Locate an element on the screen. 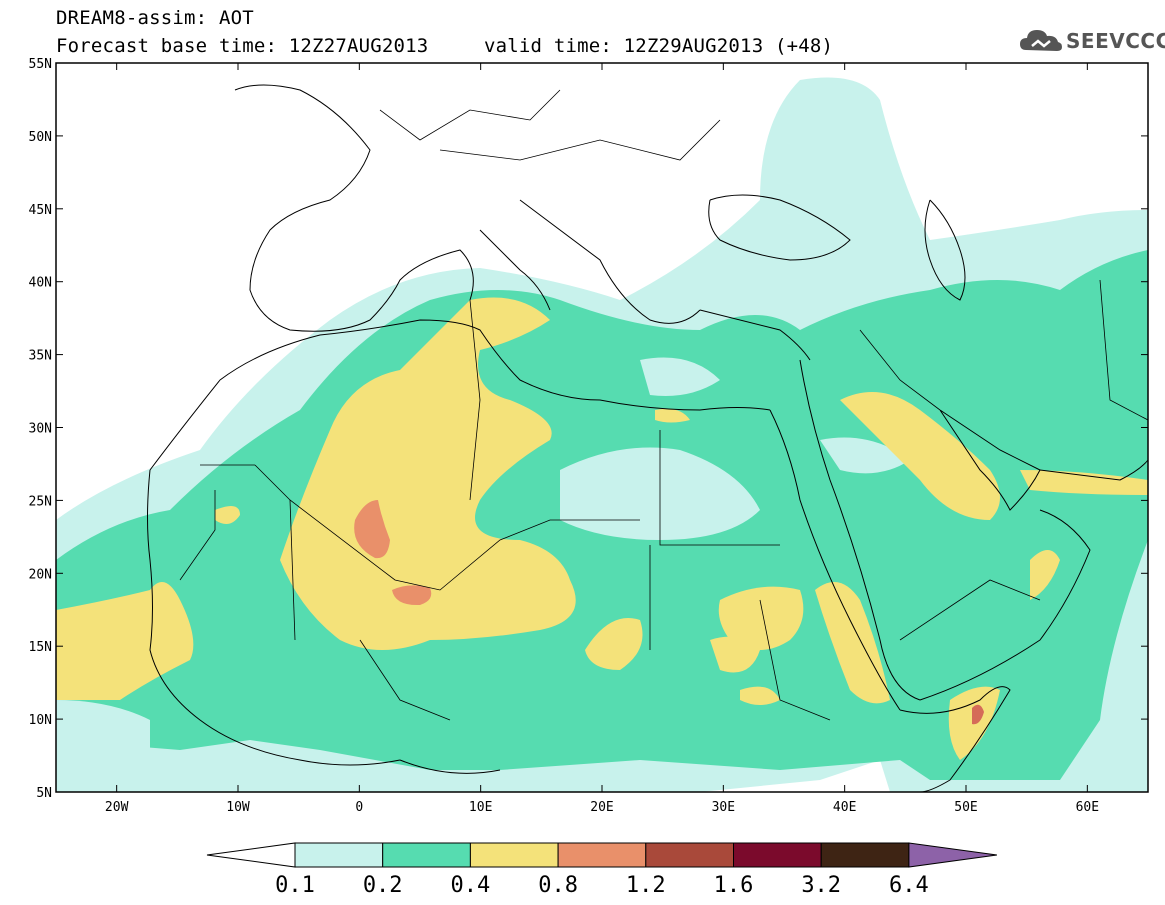  map-title: DREAM8-assim: AOT is located at coordinates (155, 18).